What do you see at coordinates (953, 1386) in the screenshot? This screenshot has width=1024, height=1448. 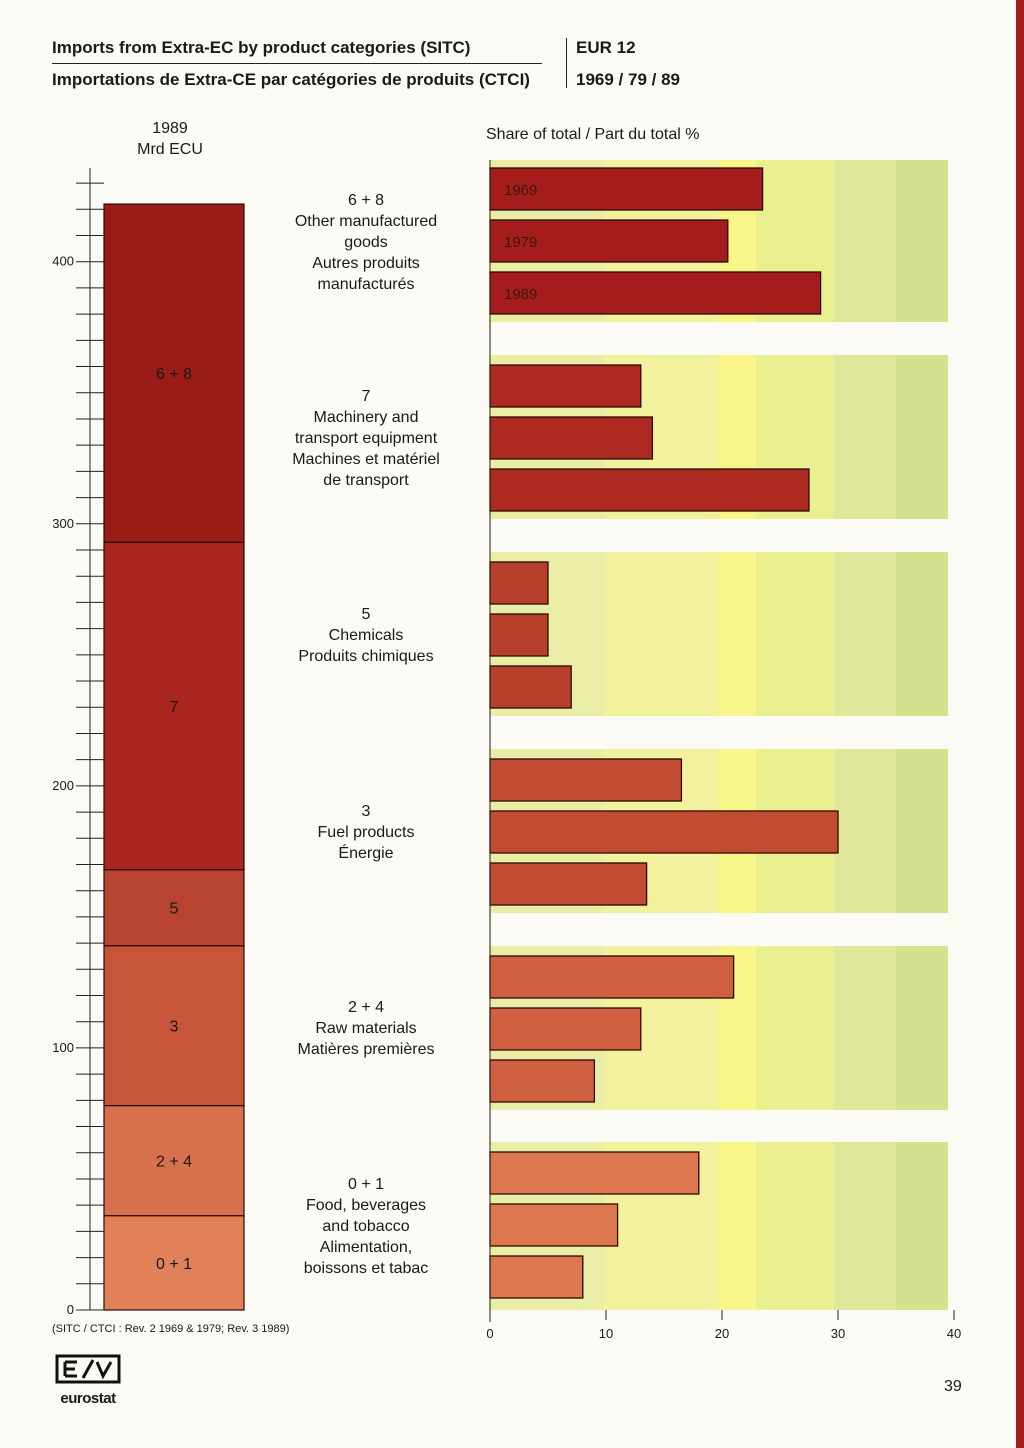 I see `page-number: 39` at bounding box center [953, 1386].